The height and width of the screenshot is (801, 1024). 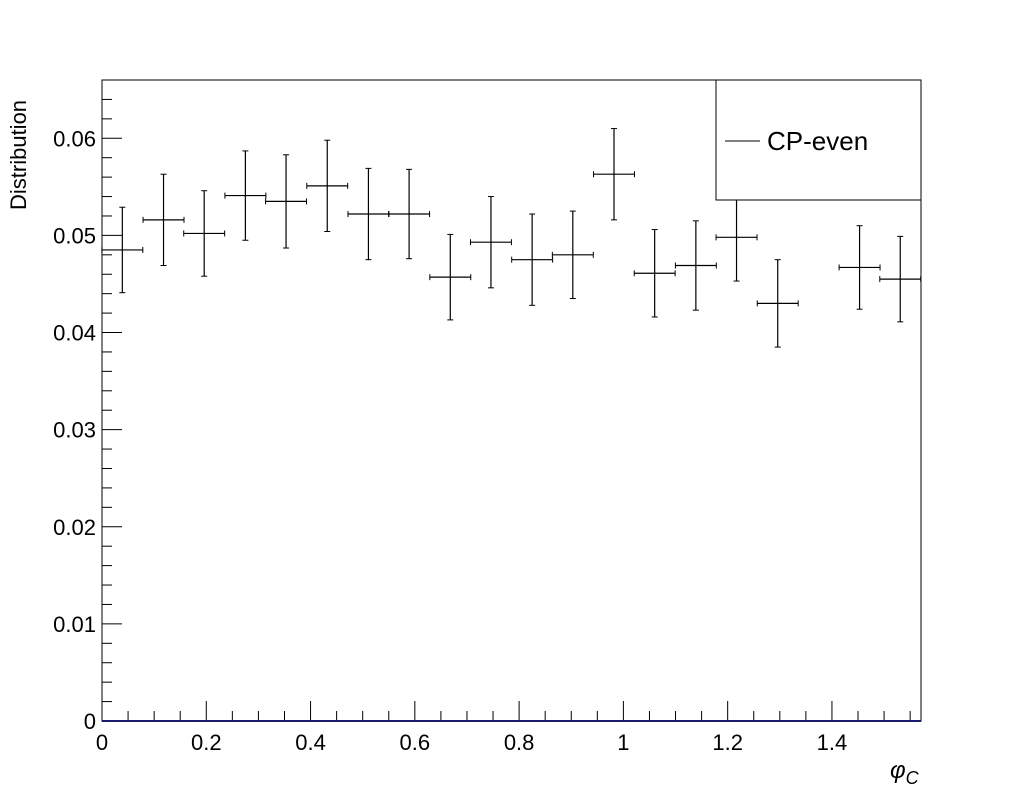 What do you see at coordinates (519, 742) in the screenshot?
I see `x-tick-label: 0.8` at bounding box center [519, 742].